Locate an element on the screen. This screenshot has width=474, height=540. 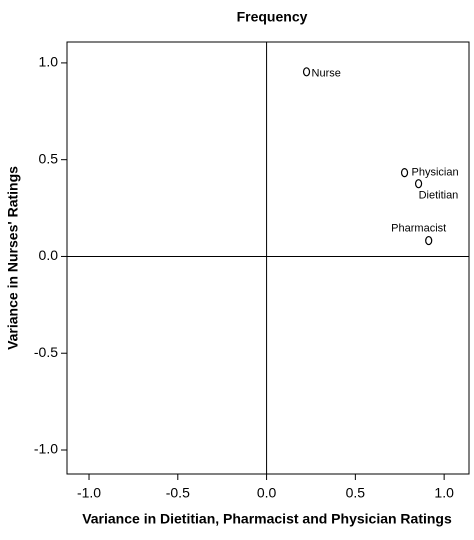
x-tick-label: -0.5 is located at coordinates (178, 493).